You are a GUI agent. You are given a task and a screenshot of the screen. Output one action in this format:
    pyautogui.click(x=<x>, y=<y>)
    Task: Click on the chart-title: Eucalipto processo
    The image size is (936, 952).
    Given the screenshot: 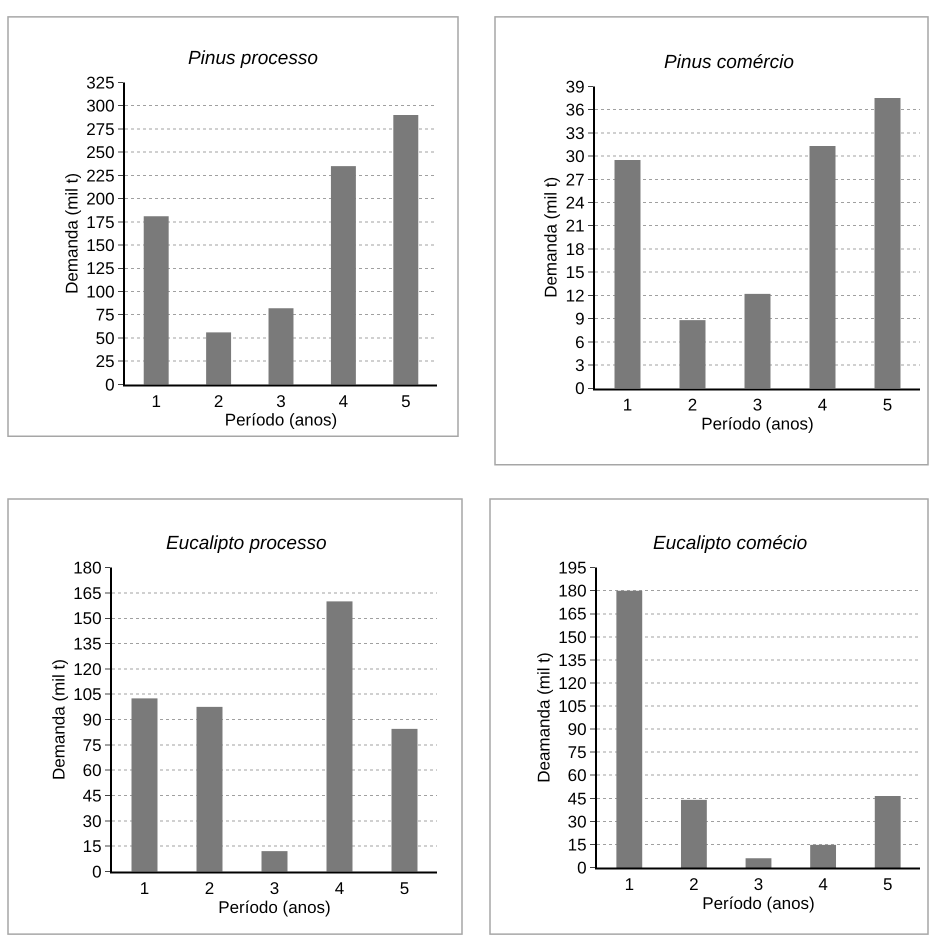 What is the action you would take?
    pyautogui.click(x=246, y=543)
    